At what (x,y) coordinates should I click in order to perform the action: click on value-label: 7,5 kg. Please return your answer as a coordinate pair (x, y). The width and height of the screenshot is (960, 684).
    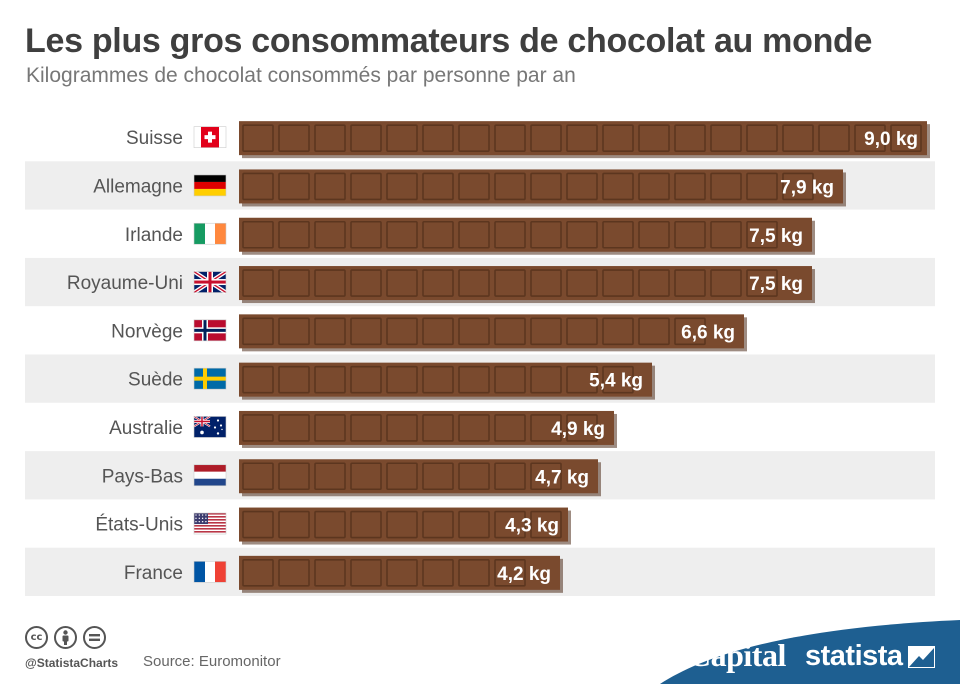
    Looking at the image, I should click on (776, 284).